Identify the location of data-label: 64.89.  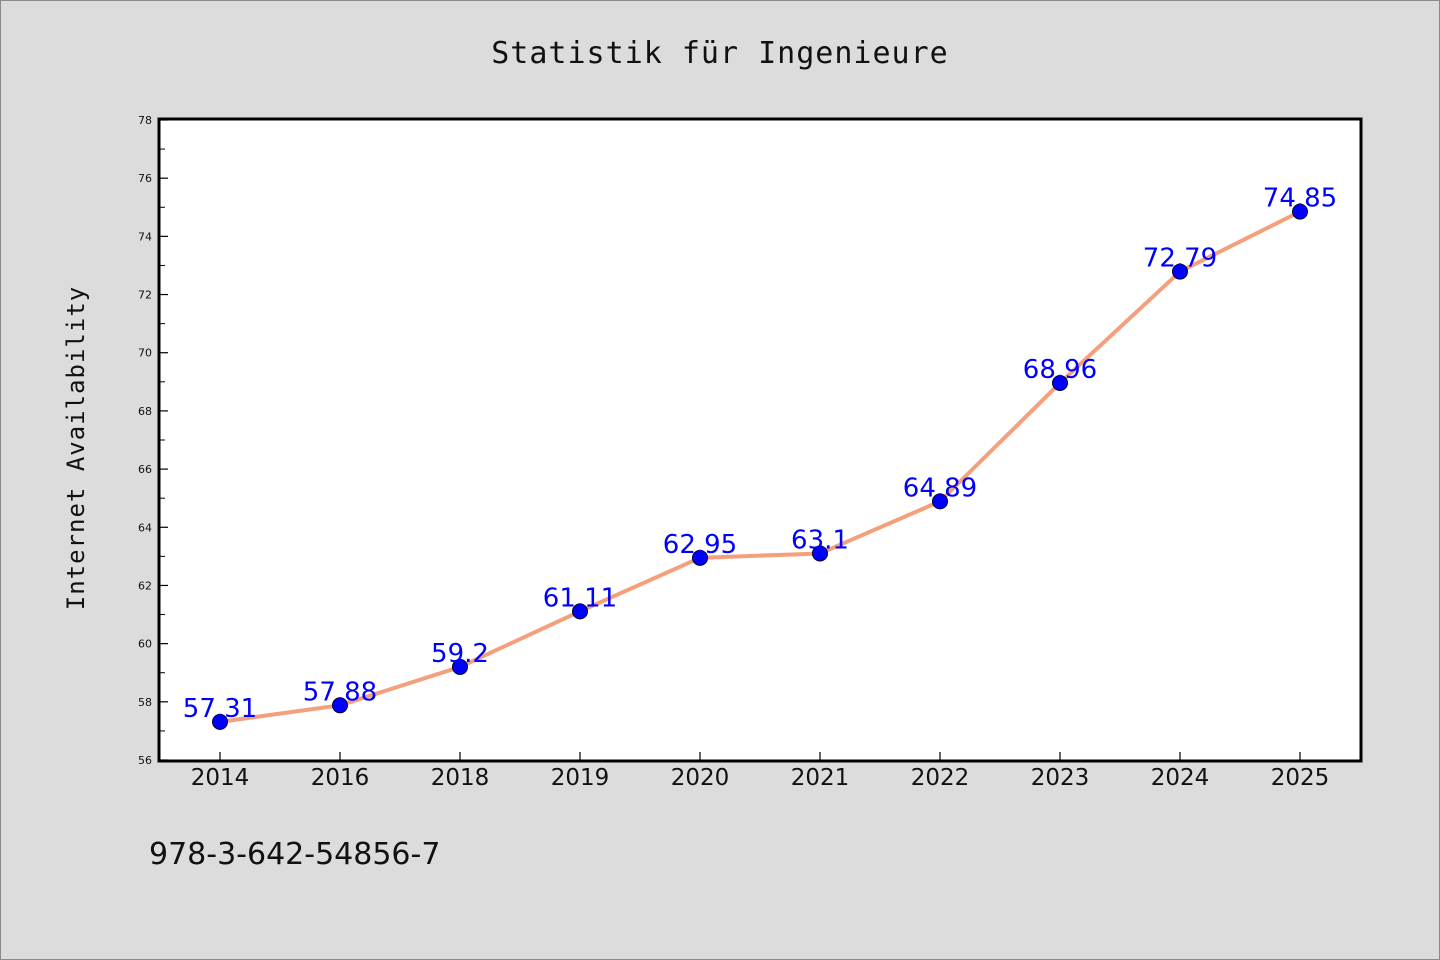
(940, 488).